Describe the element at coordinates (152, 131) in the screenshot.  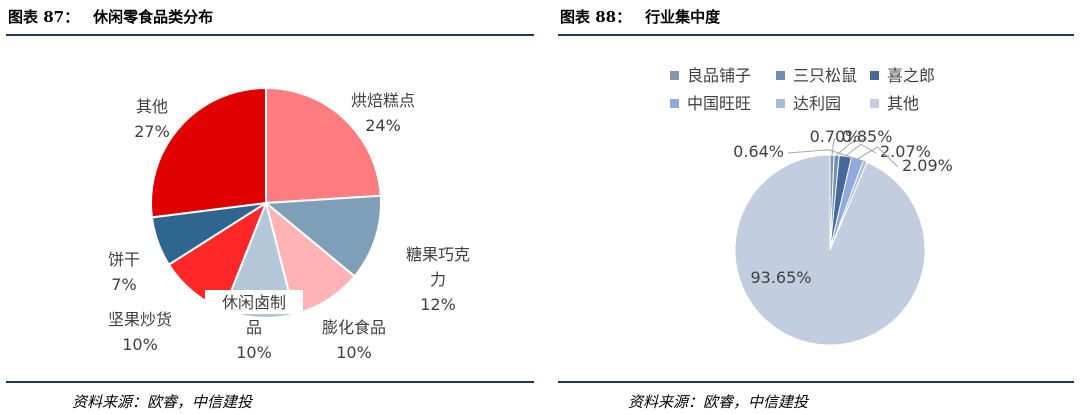
I see `slice-value-label: 27%` at that location.